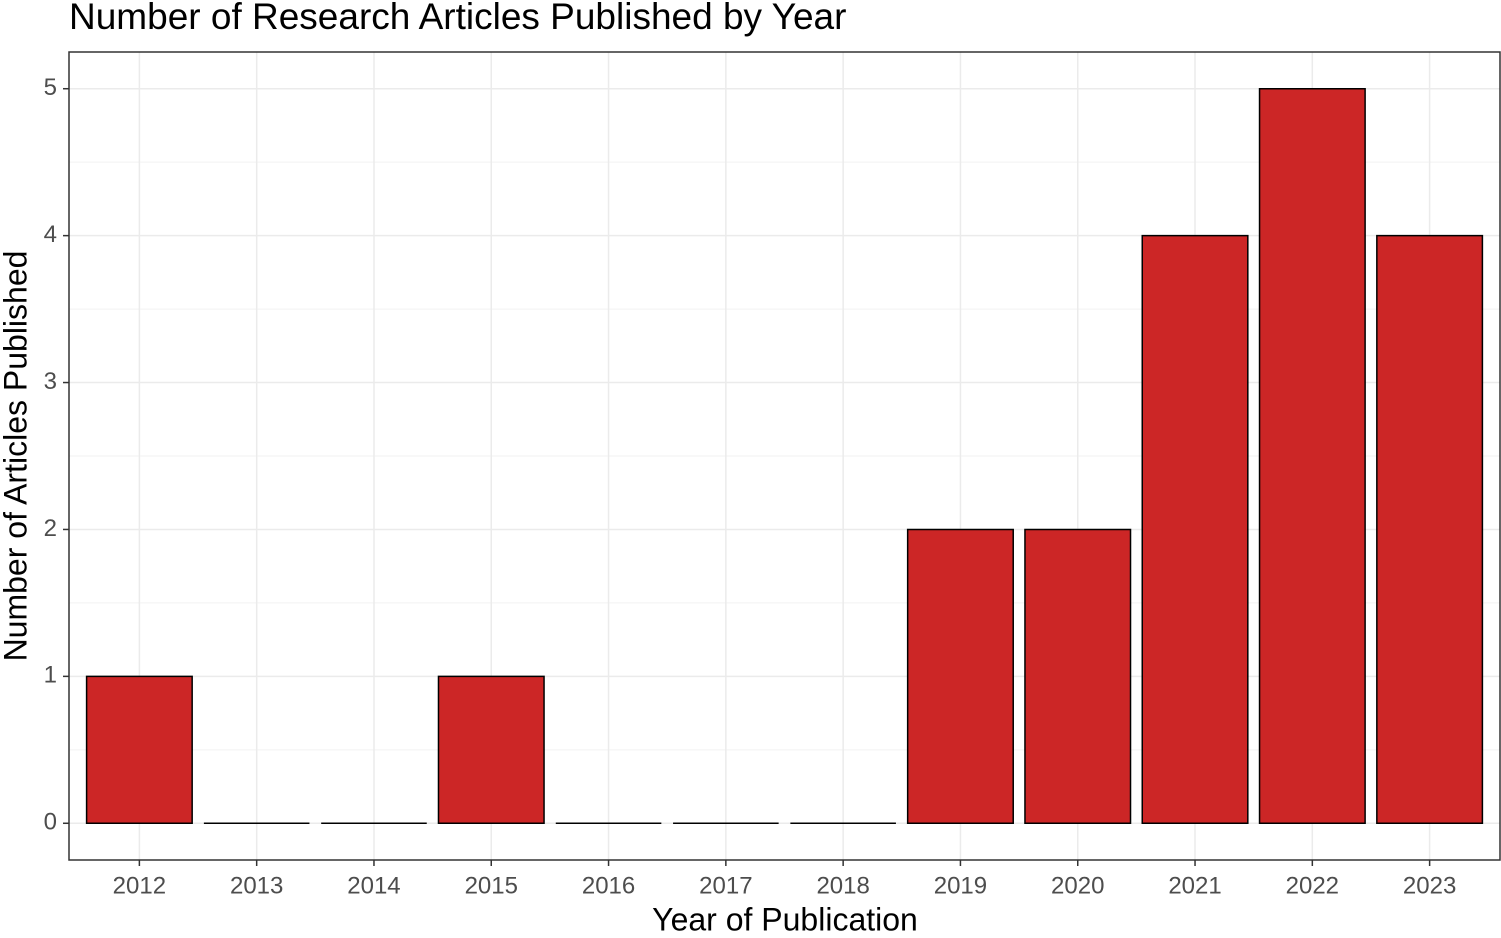  Describe the element at coordinates (1312, 885) in the screenshot. I see `x-tick-label: 2022` at that location.